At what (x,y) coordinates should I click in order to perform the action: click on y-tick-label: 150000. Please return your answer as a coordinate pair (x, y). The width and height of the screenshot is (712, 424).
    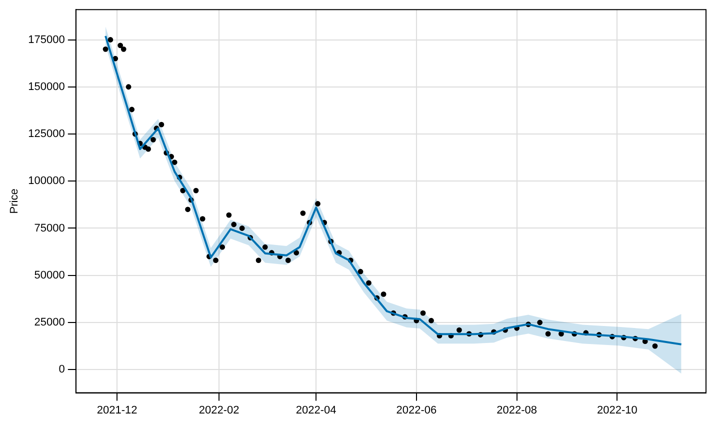
    Looking at the image, I should click on (46, 86).